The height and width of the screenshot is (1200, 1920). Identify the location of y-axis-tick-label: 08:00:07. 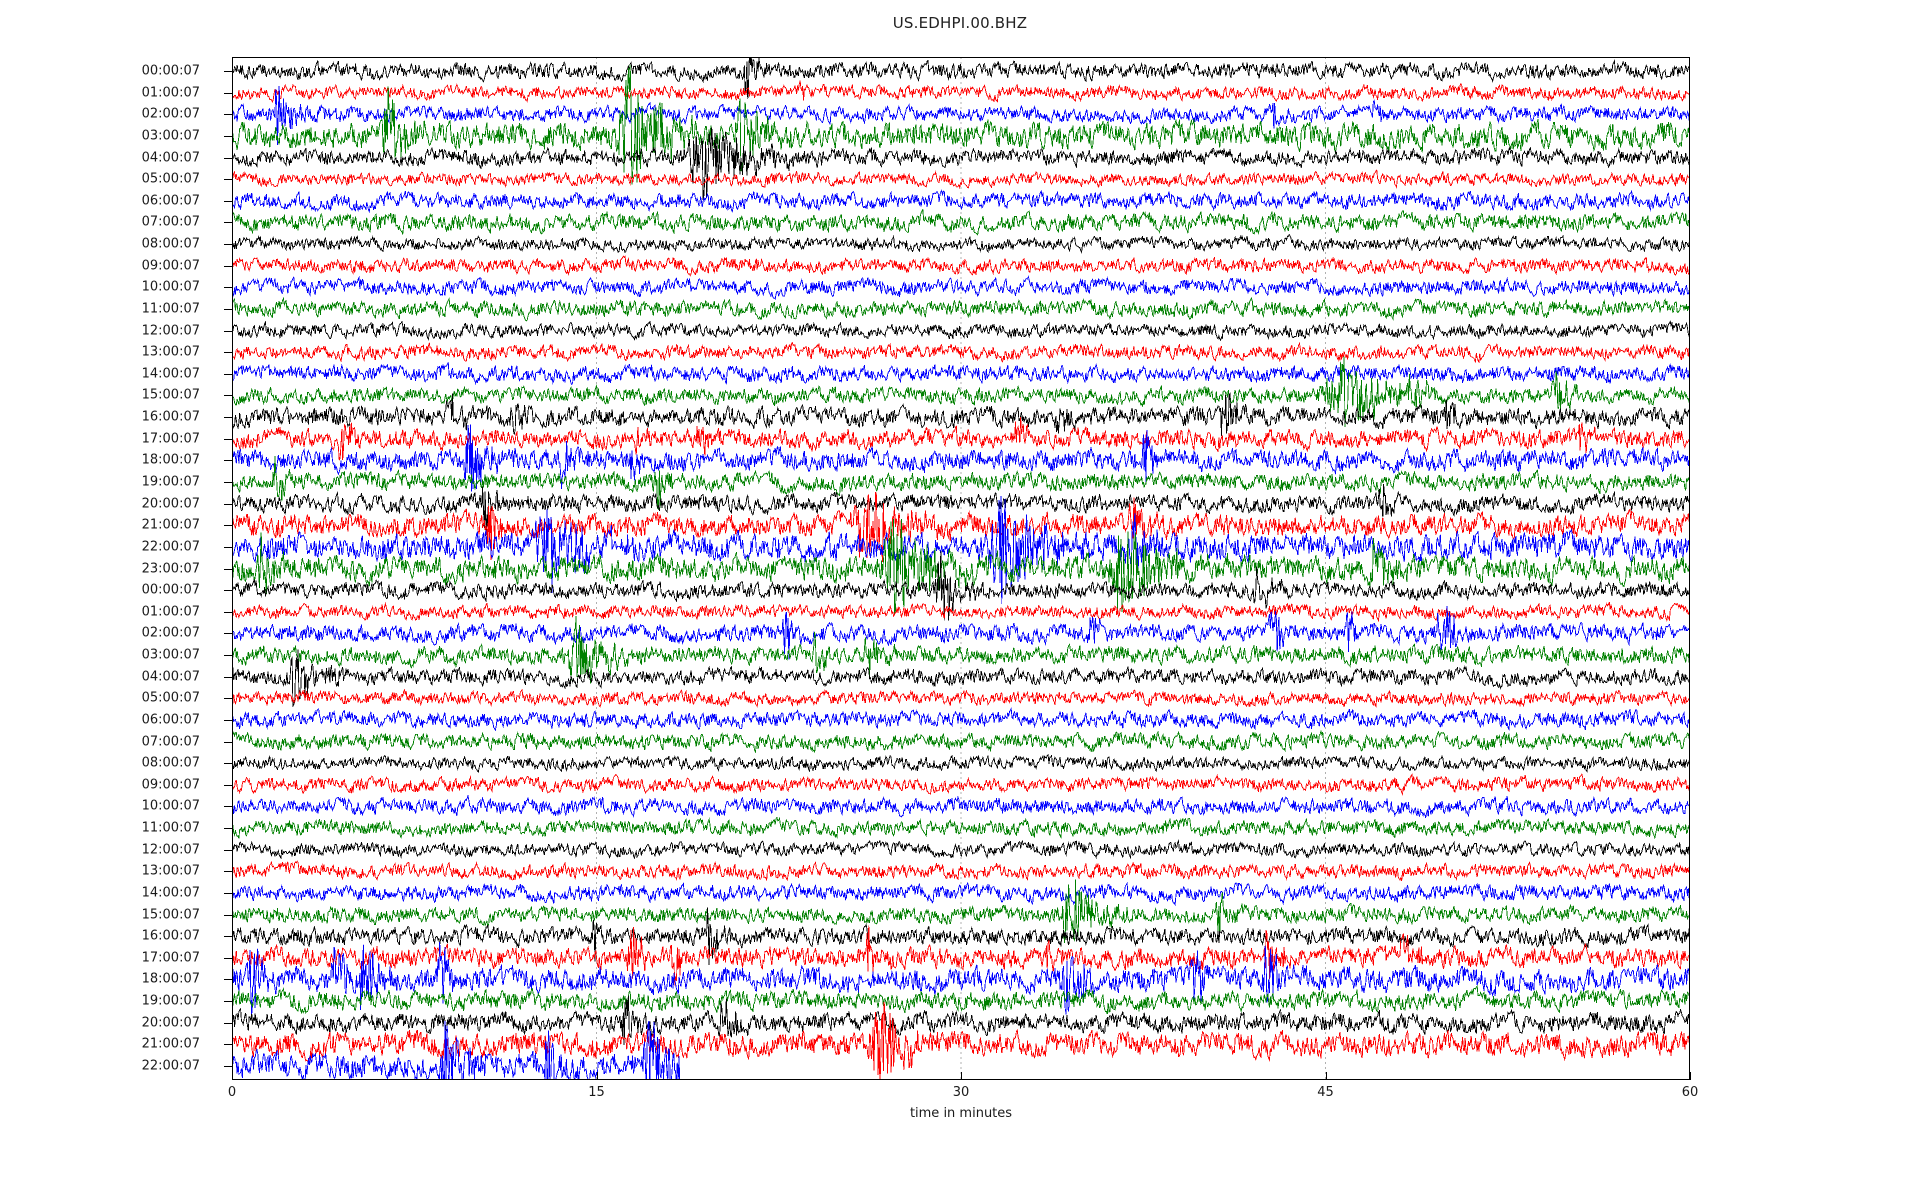
(170, 763).